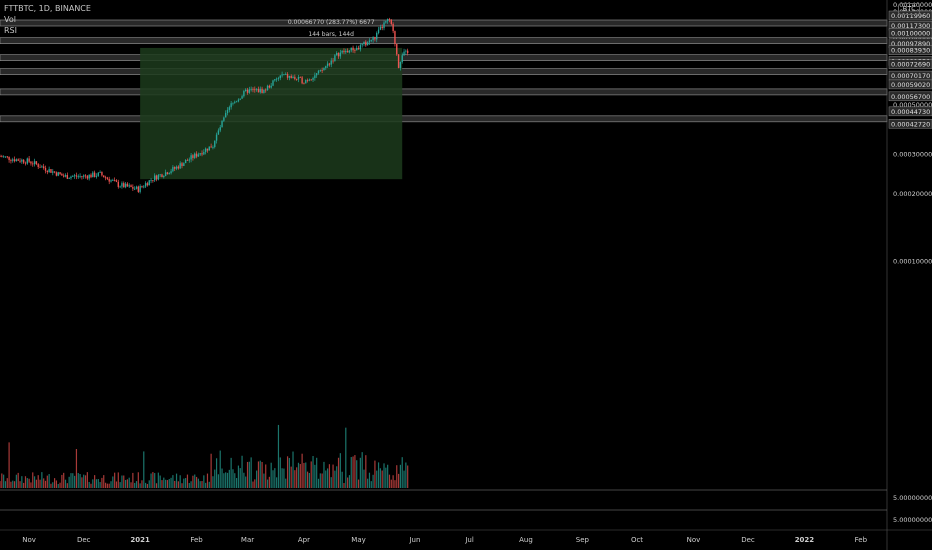 This screenshot has height=550, width=932. I want to click on x-tick-label: Feb, so click(861, 540).